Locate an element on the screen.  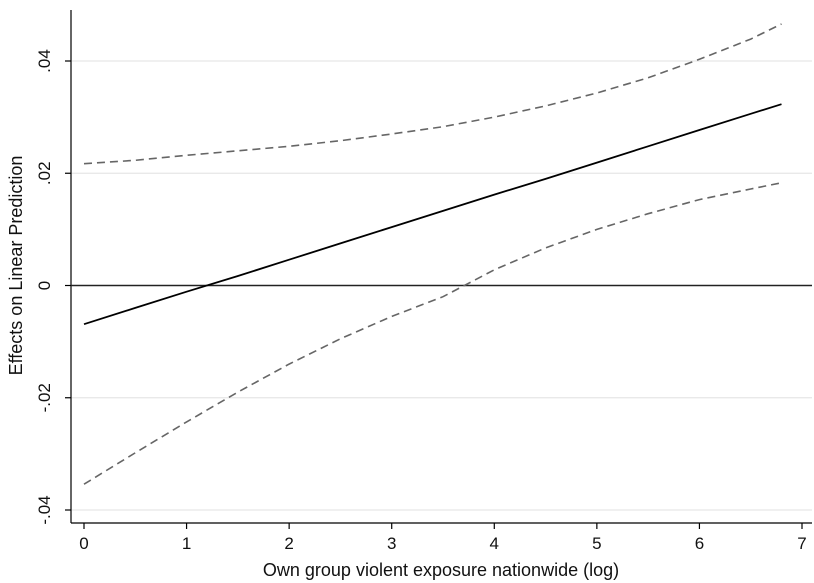
y-axis-title: Effects on Linear Prediction is located at coordinates (16, 266).